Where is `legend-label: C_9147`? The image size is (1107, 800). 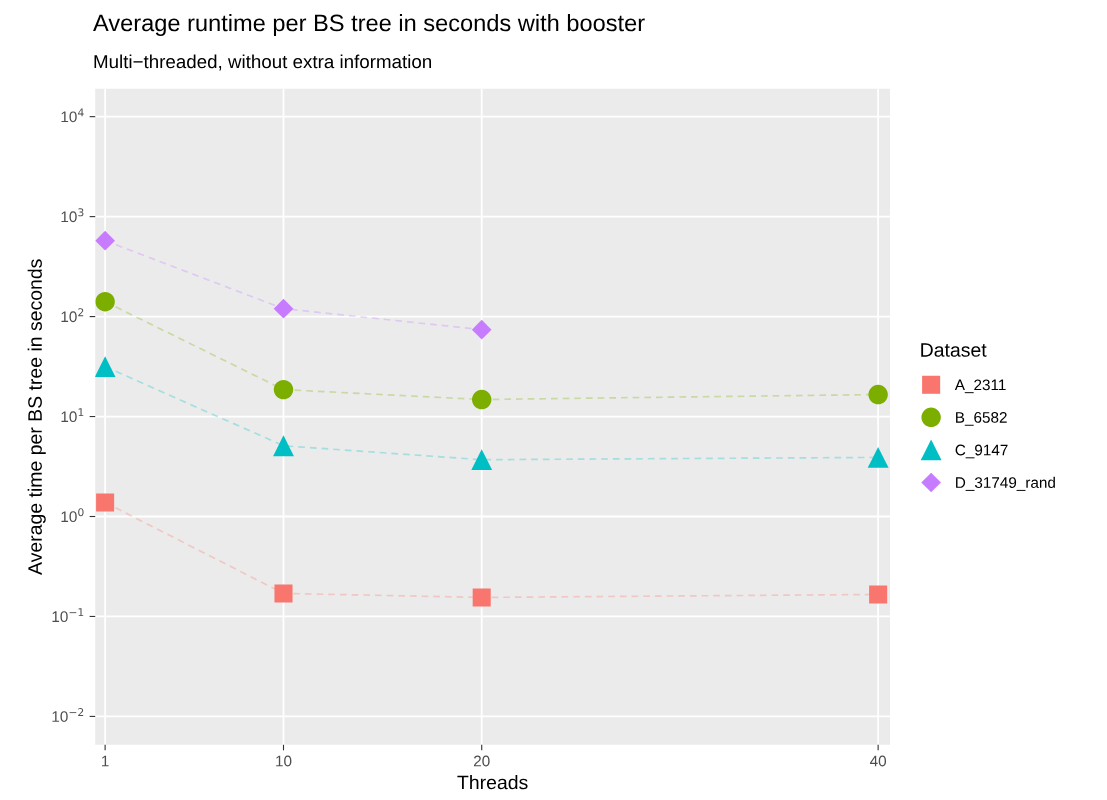
legend-label: C_9147 is located at coordinates (981, 451).